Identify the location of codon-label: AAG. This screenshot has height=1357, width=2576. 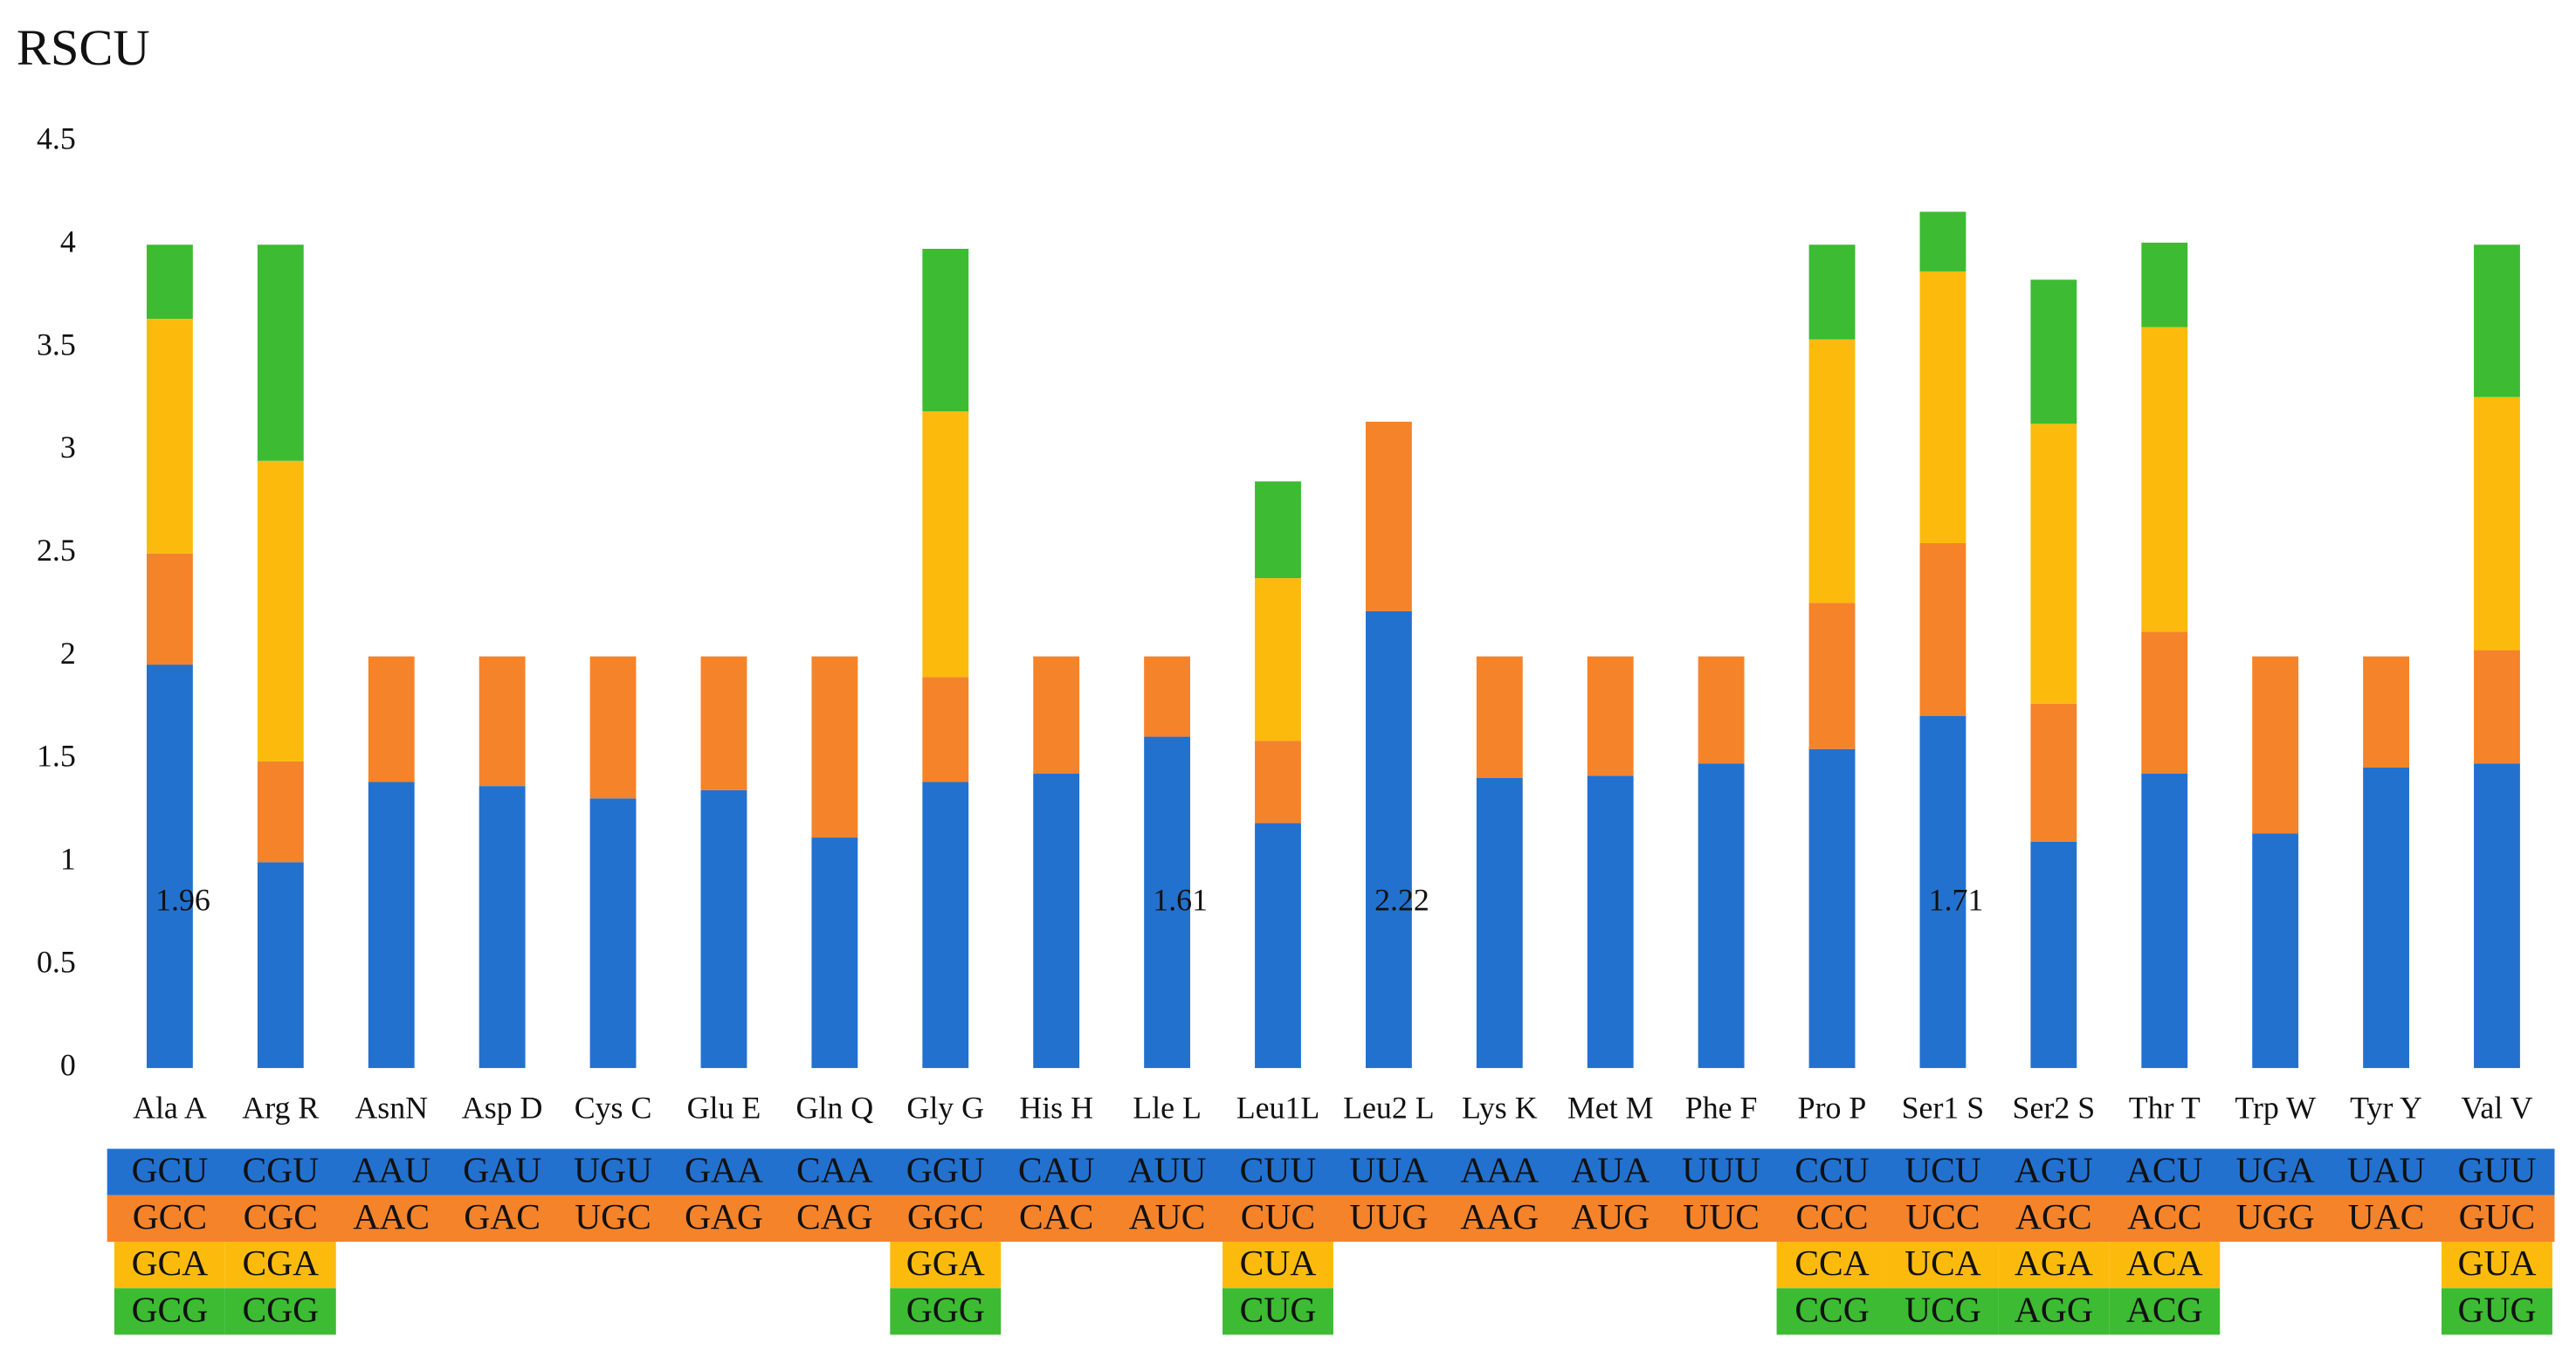
(1499, 1216).